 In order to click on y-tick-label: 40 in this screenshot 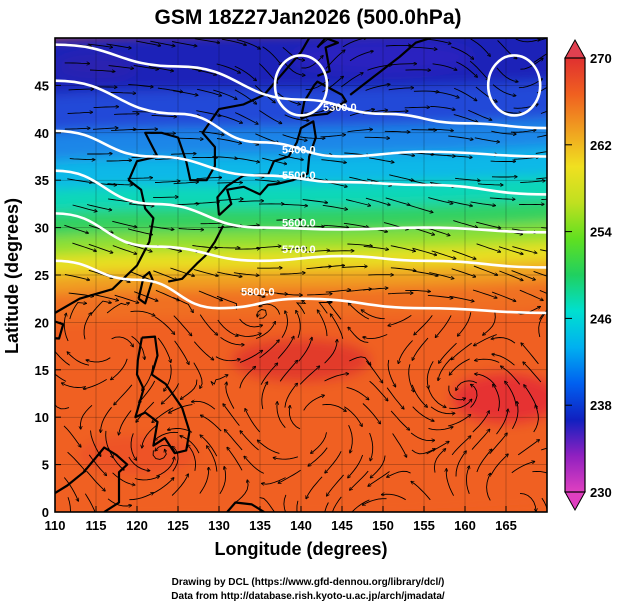, I will do `click(42, 133)`.